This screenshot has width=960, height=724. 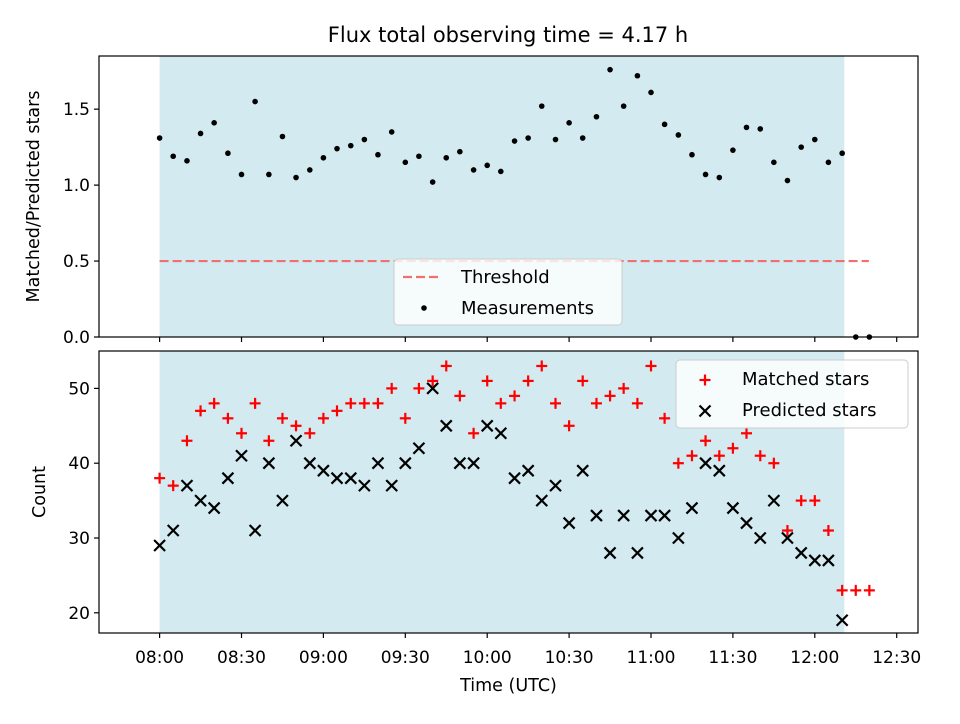 I want to click on bottom-y-axis-label: Count, so click(x=40, y=492).